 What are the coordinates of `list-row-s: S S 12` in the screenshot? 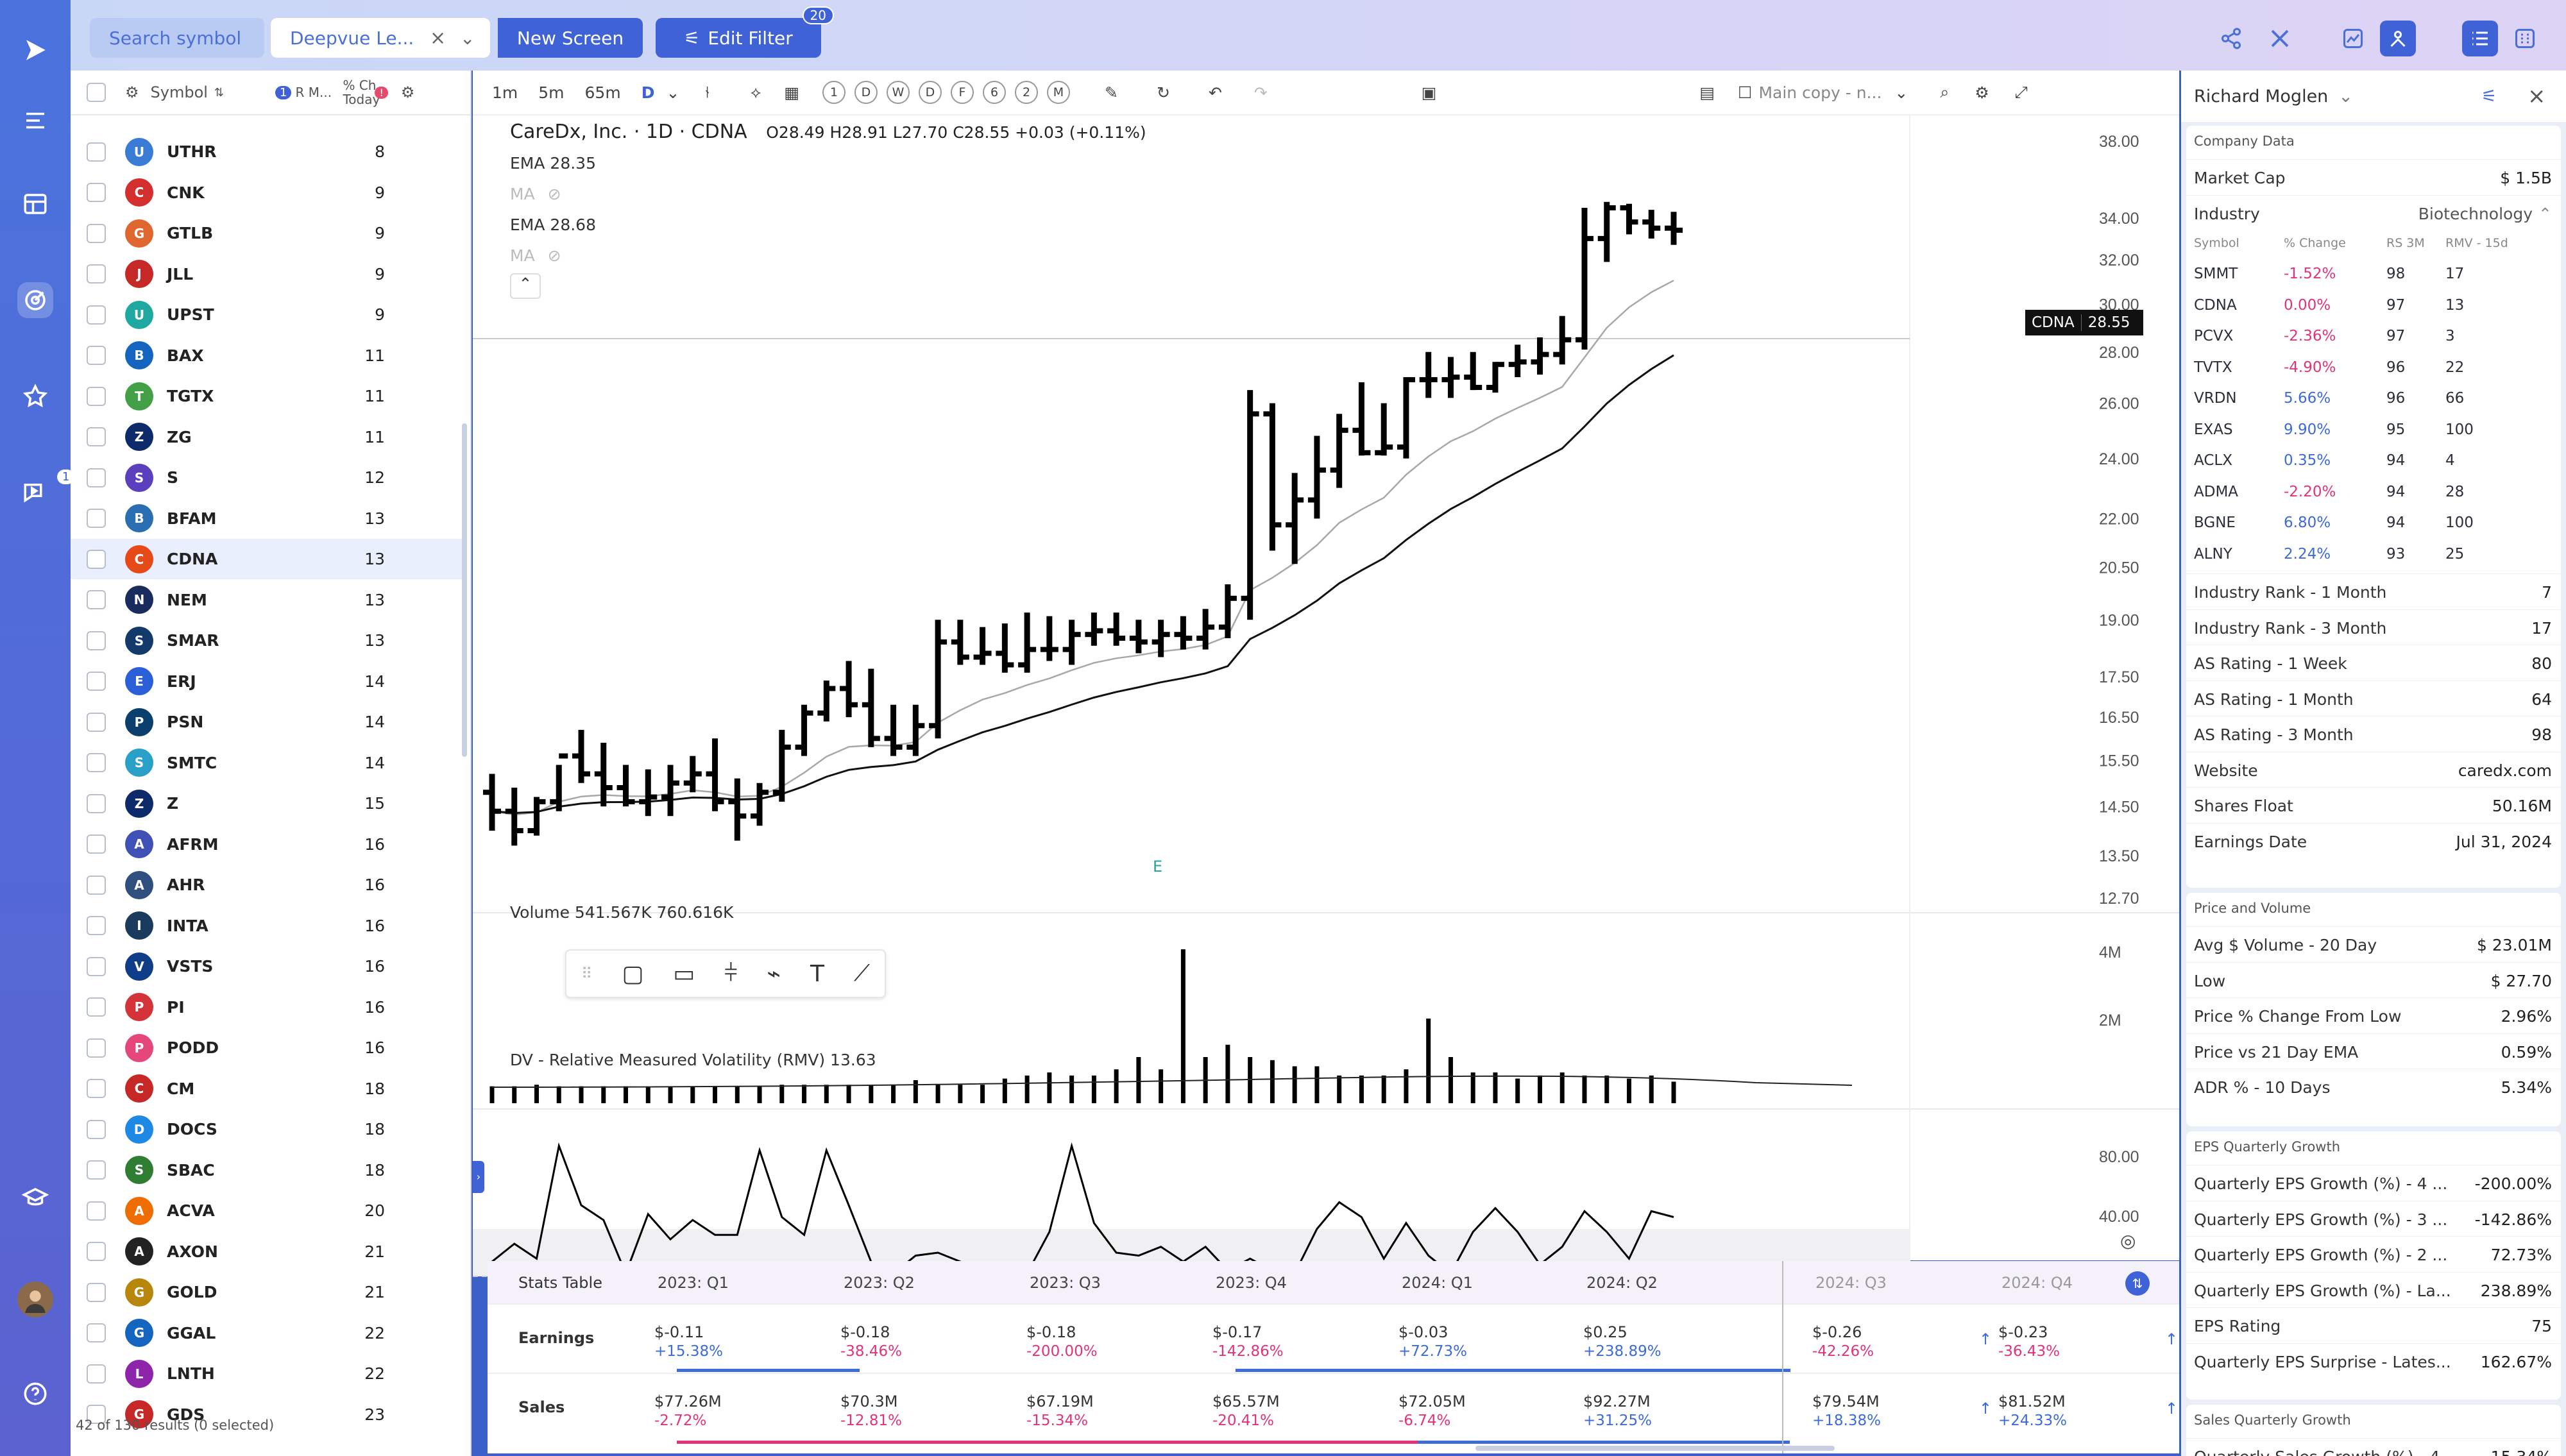 It's located at (266, 477).